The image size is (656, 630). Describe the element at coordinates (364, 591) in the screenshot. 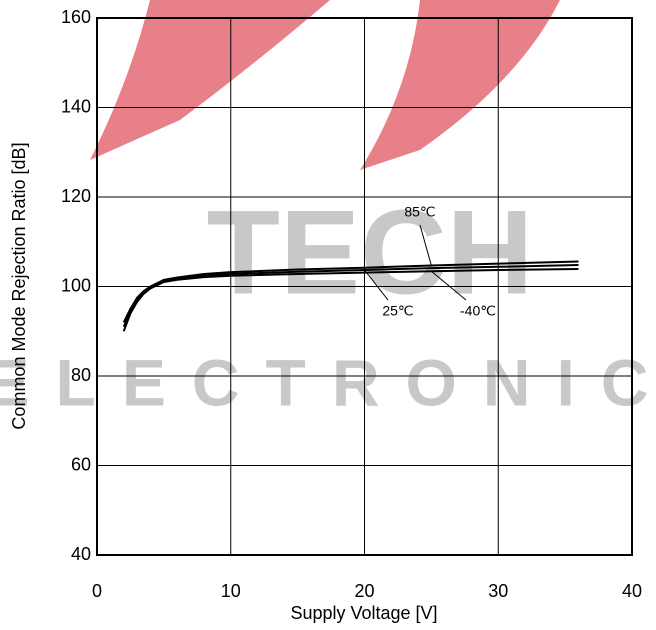

I see `x-tick-label: 20` at that location.